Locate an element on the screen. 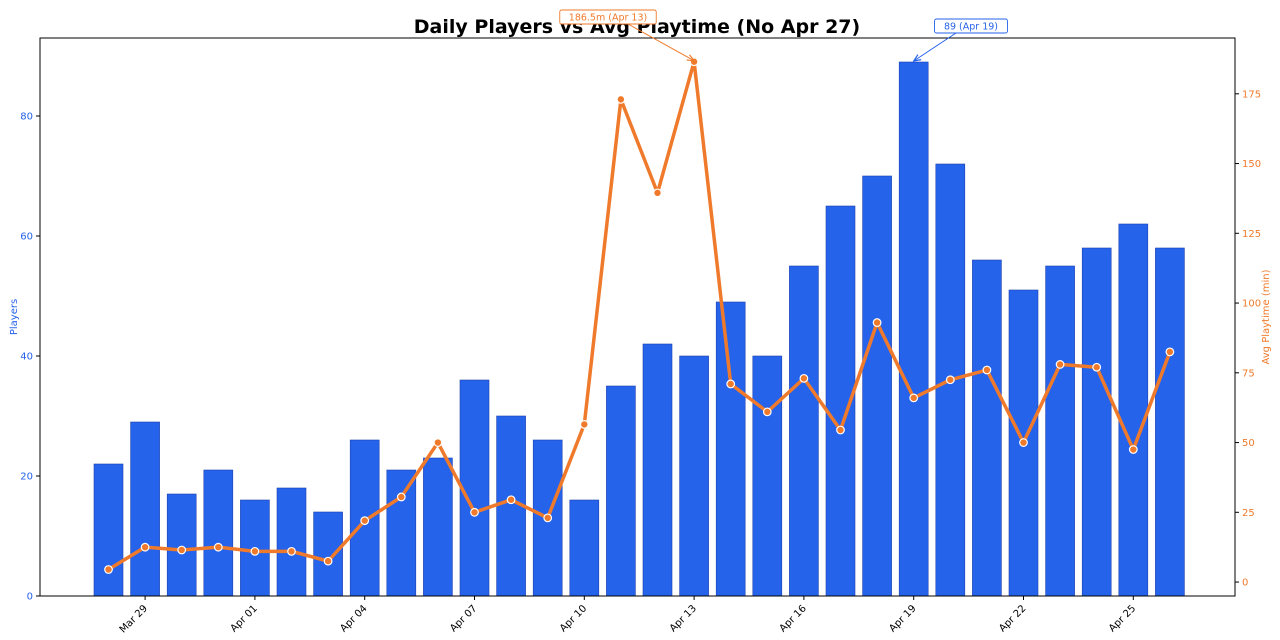 This screenshot has width=1280, height=640. y-tick-label-right: 25 is located at coordinates (1248, 513).